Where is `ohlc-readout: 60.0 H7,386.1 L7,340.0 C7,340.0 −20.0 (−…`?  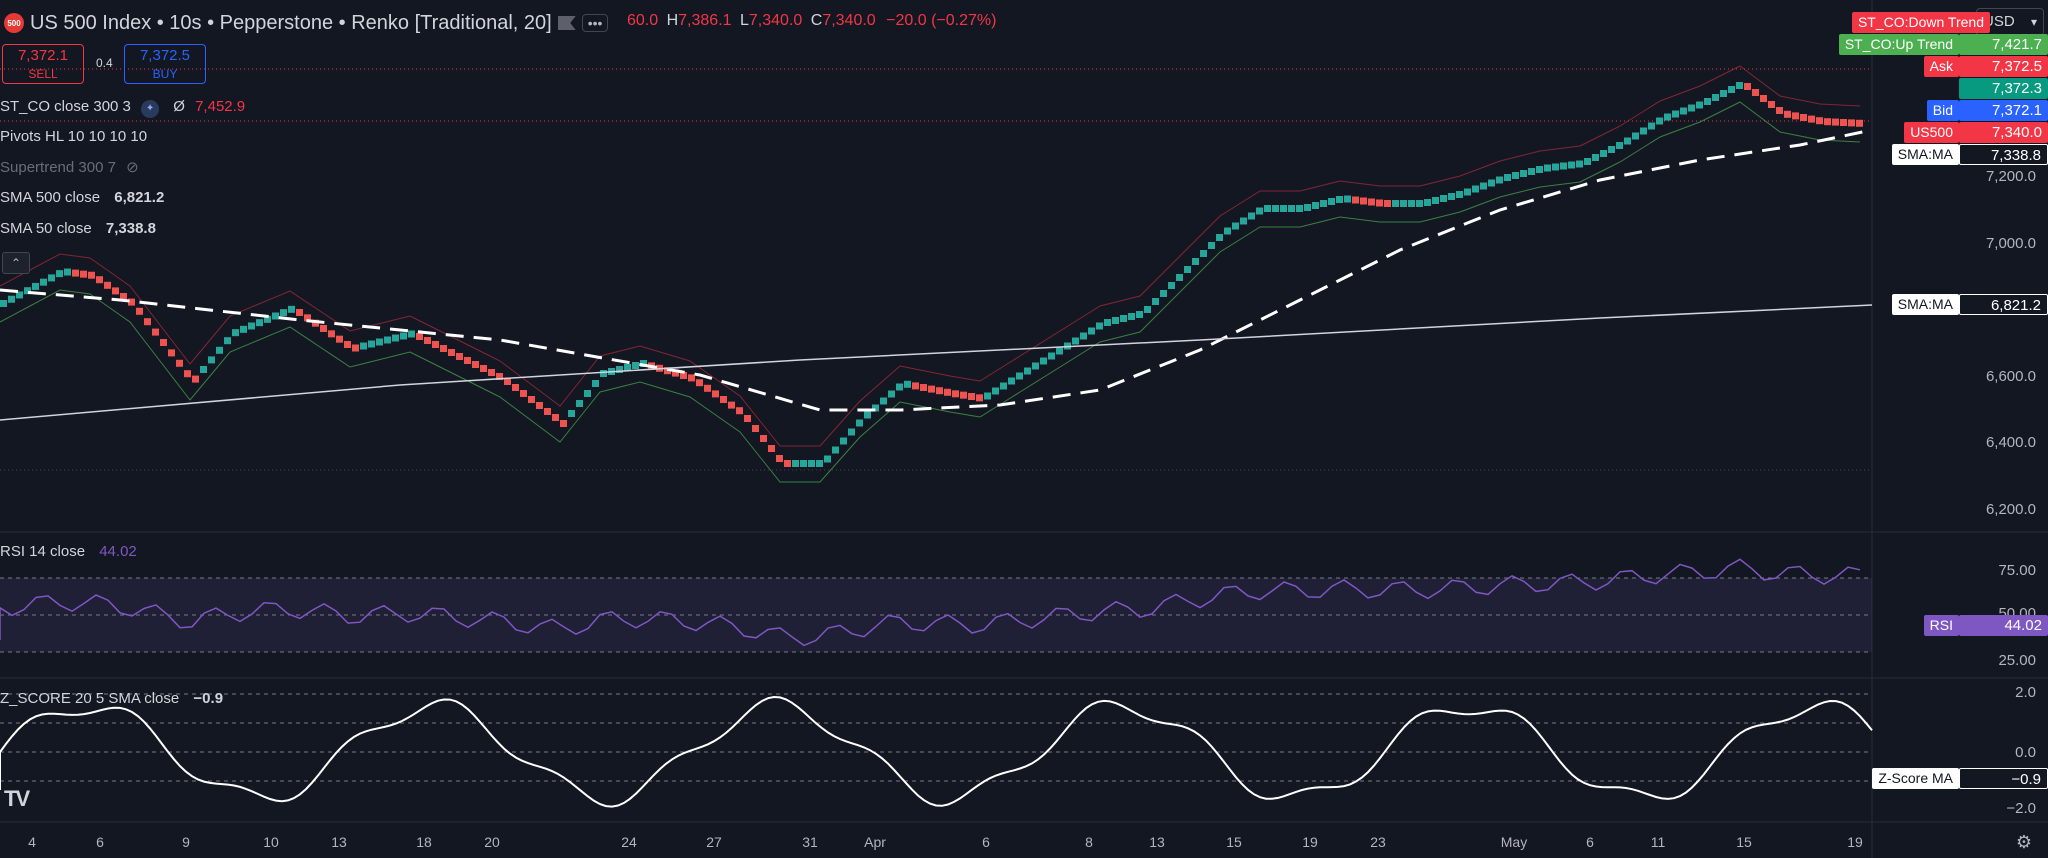 ohlc-readout: 60.0 H7,386.1 L7,340.0 C7,340.0 −20.0 (−… is located at coordinates (811, 21).